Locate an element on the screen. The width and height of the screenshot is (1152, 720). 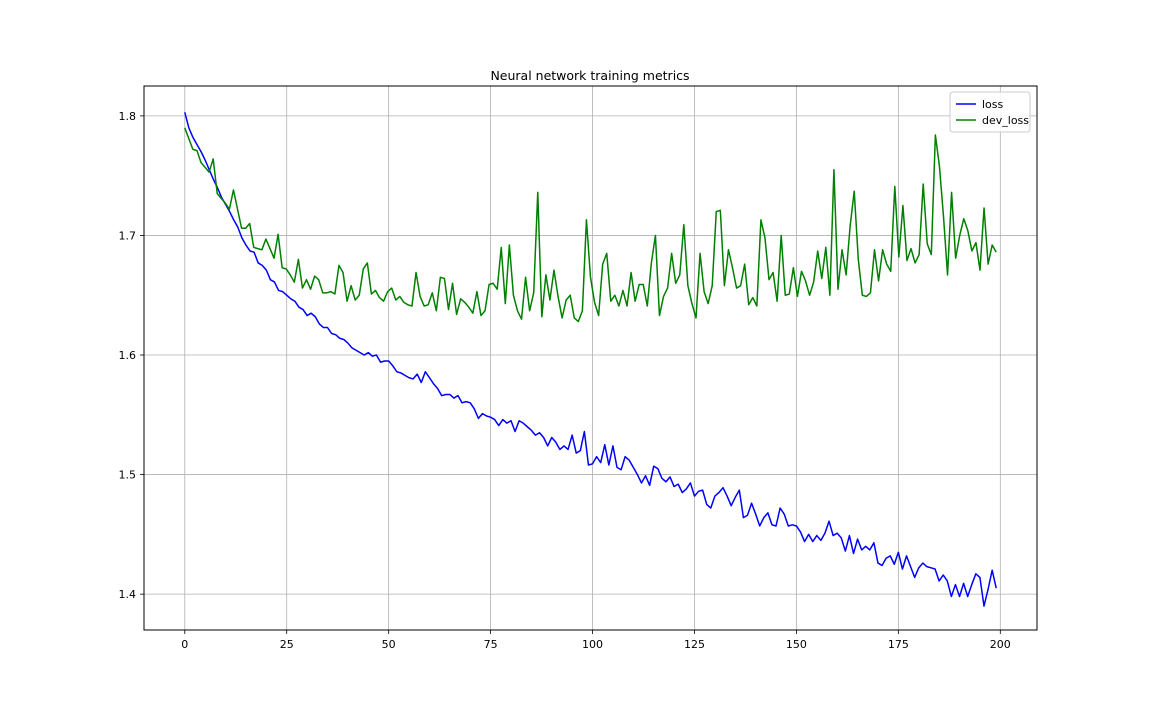
x-tick-label: 75 is located at coordinates (491, 644).